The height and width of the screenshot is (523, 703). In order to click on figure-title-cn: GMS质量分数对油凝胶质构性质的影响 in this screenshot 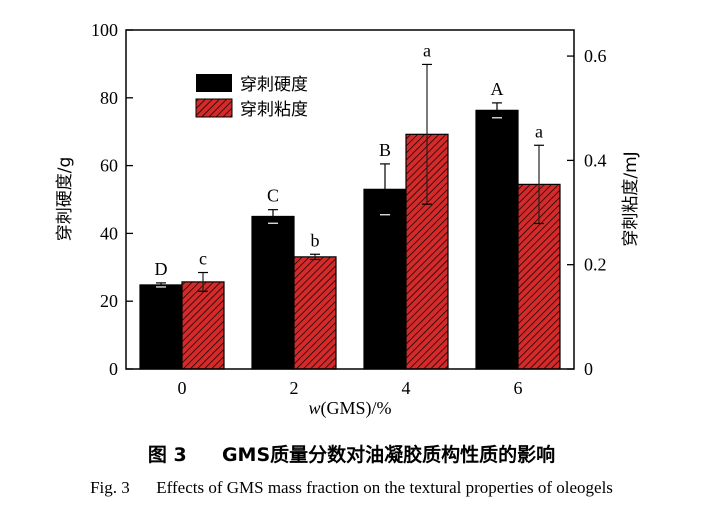, I will do `click(388, 455)`.